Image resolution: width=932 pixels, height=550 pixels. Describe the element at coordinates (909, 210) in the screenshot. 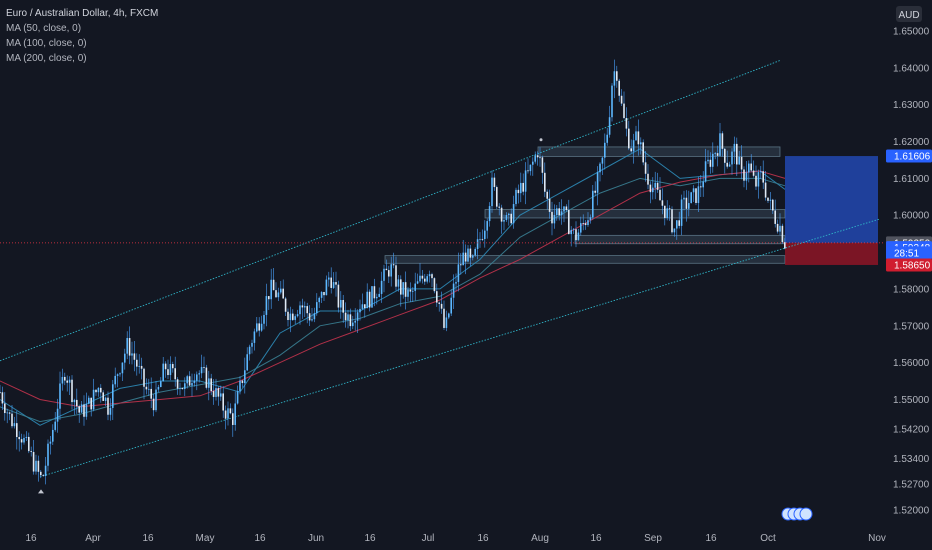

I see `price-markers: 1.616061.592501.5924828:511.58650` at that location.